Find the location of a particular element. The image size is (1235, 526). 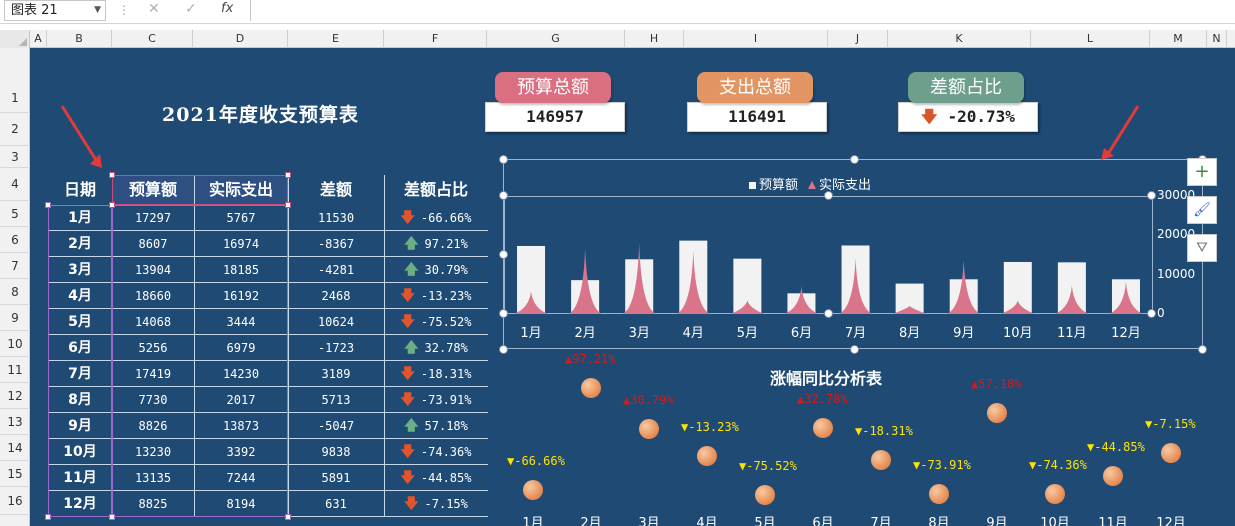

column-header-f: F is located at coordinates (435, 39).